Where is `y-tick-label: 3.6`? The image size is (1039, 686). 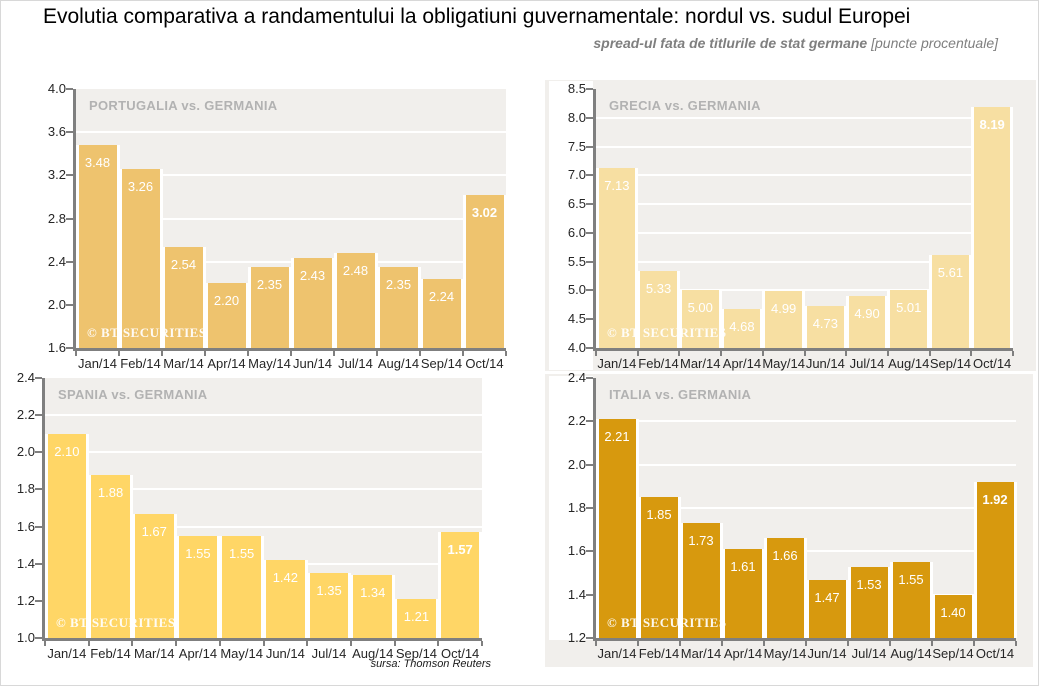 y-tick-label: 3.6 is located at coordinates (56, 132).